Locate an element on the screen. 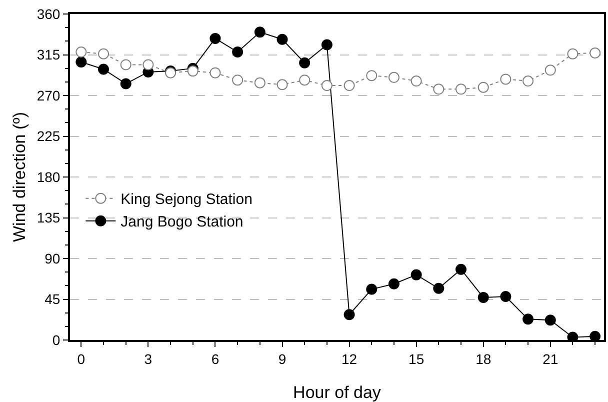 Image resolution: width=608 pixels, height=402 pixels. y-tick-label: 180 is located at coordinates (48, 176).